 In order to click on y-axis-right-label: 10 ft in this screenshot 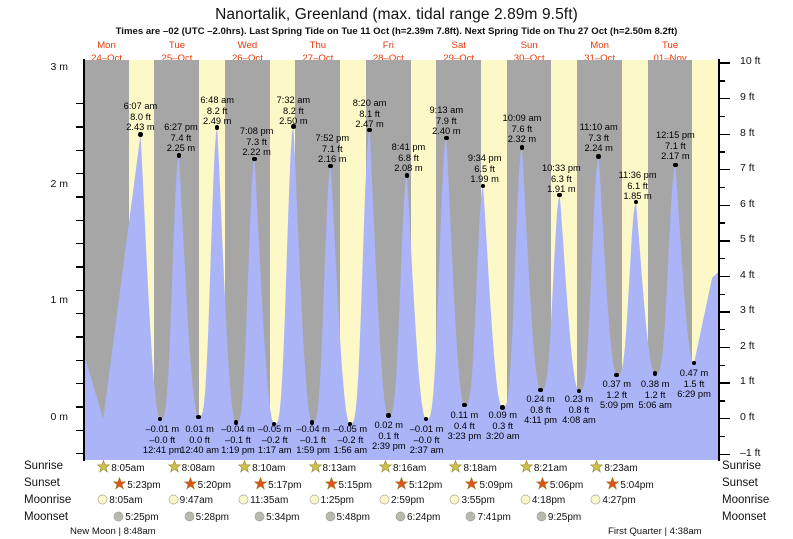, I will do `click(750, 61)`.